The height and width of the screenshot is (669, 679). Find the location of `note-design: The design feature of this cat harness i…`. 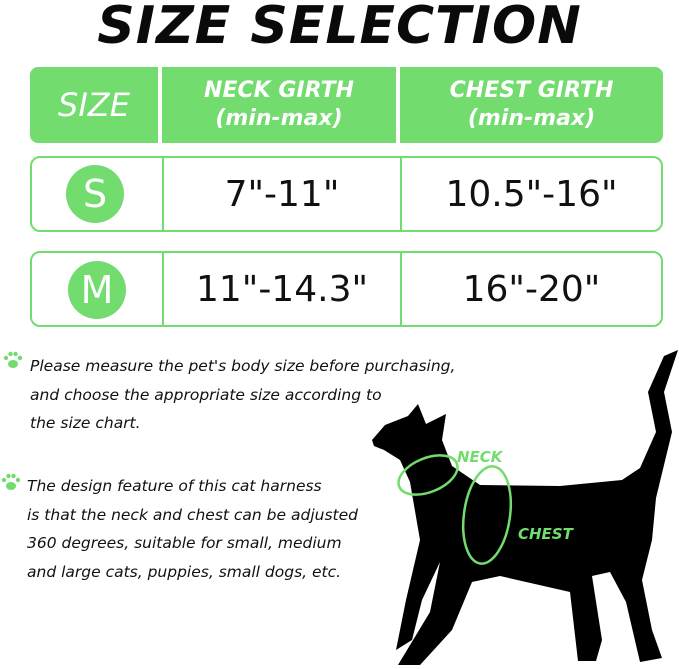

note-design: The design feature of this cat harness i… is located at coordinates (192, 529).